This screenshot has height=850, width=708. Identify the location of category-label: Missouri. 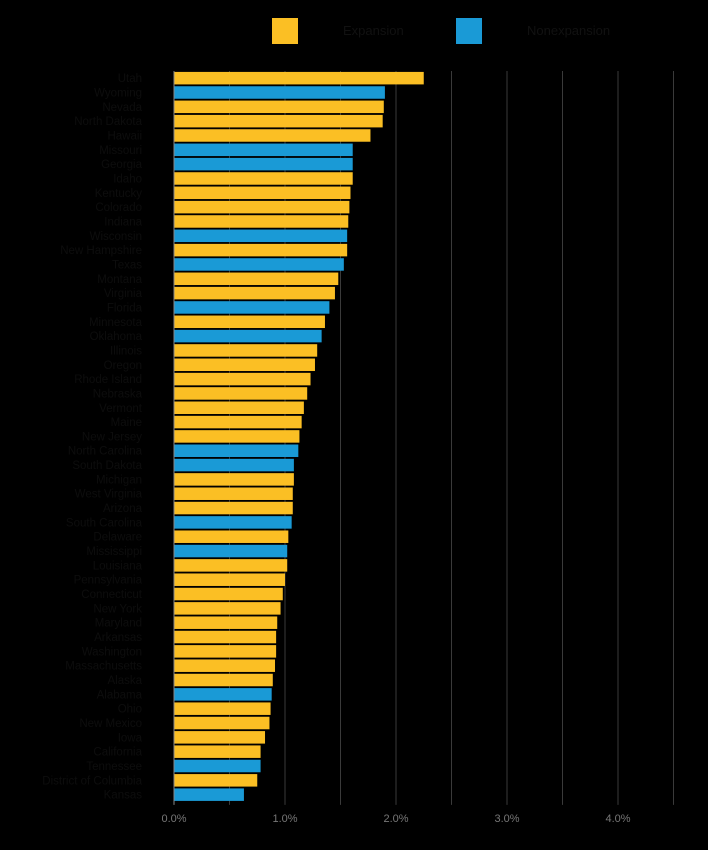
(120, 151).